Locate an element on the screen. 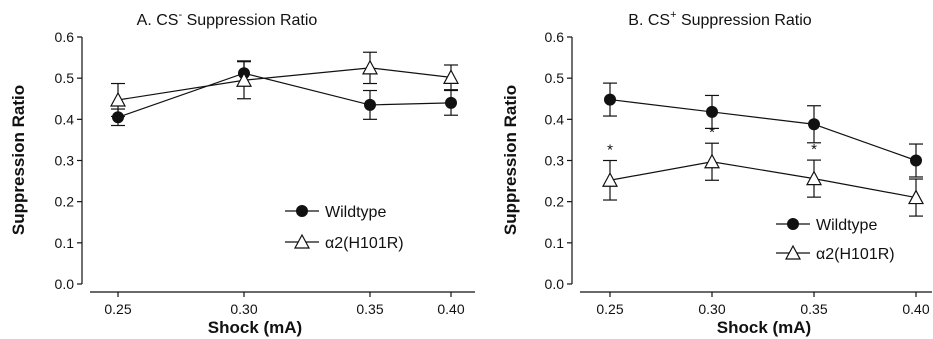 The height and width of the screenshot is (339, 933). panel-a-y-tick-label: 0.5 is located at coordinates (65, 78).